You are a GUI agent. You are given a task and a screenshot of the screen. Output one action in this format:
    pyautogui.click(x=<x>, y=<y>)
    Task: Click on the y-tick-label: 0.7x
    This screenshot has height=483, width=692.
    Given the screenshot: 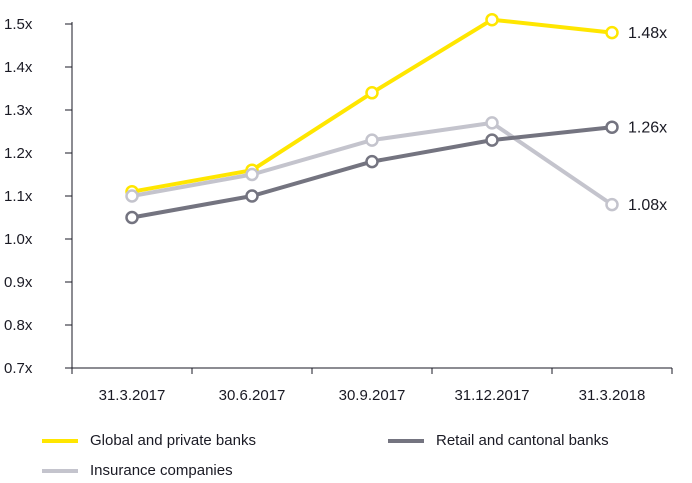 What is the action you would take?
    pyautogui.click(x=18, y=368)
    